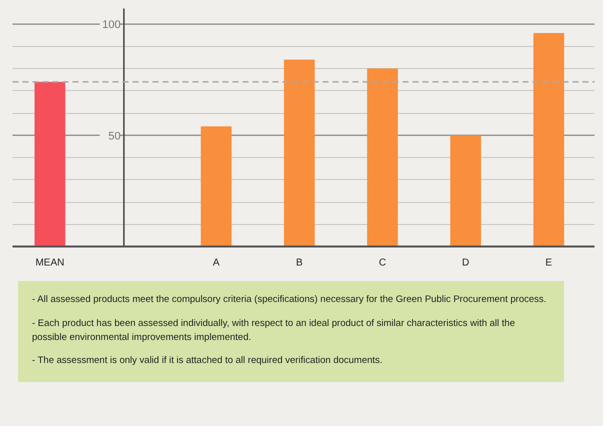 The image size is (607, 436). What do you see at coordinates (466, 263) in the screenshot?
I see `x-tick-label: D` at bounding box center [466, 263].